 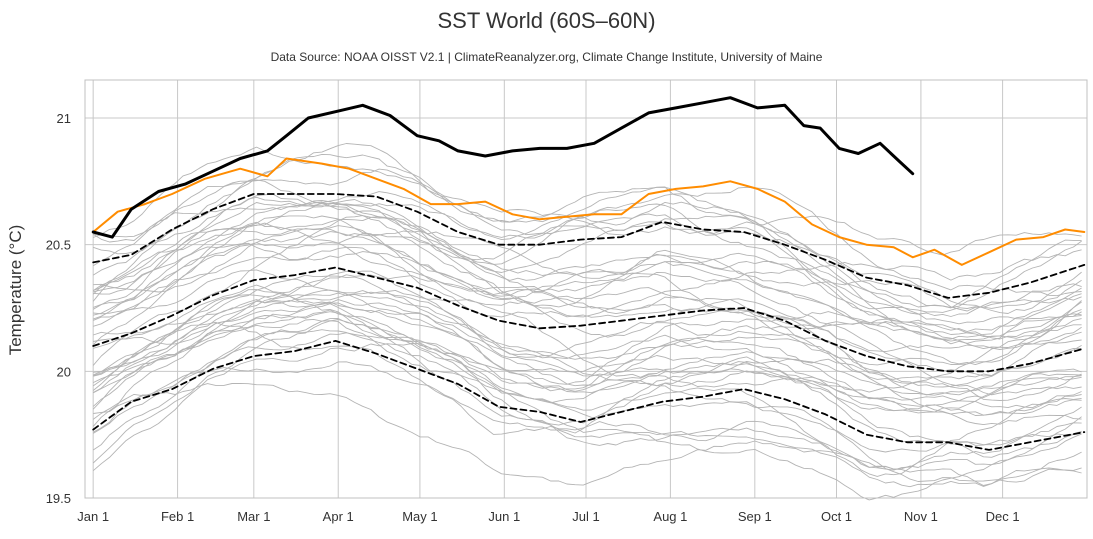 What do you see at coordinates (836, 516) in the screenshot?
I see `x-tick-label: Oct 1` at bounding box center [836, 516].